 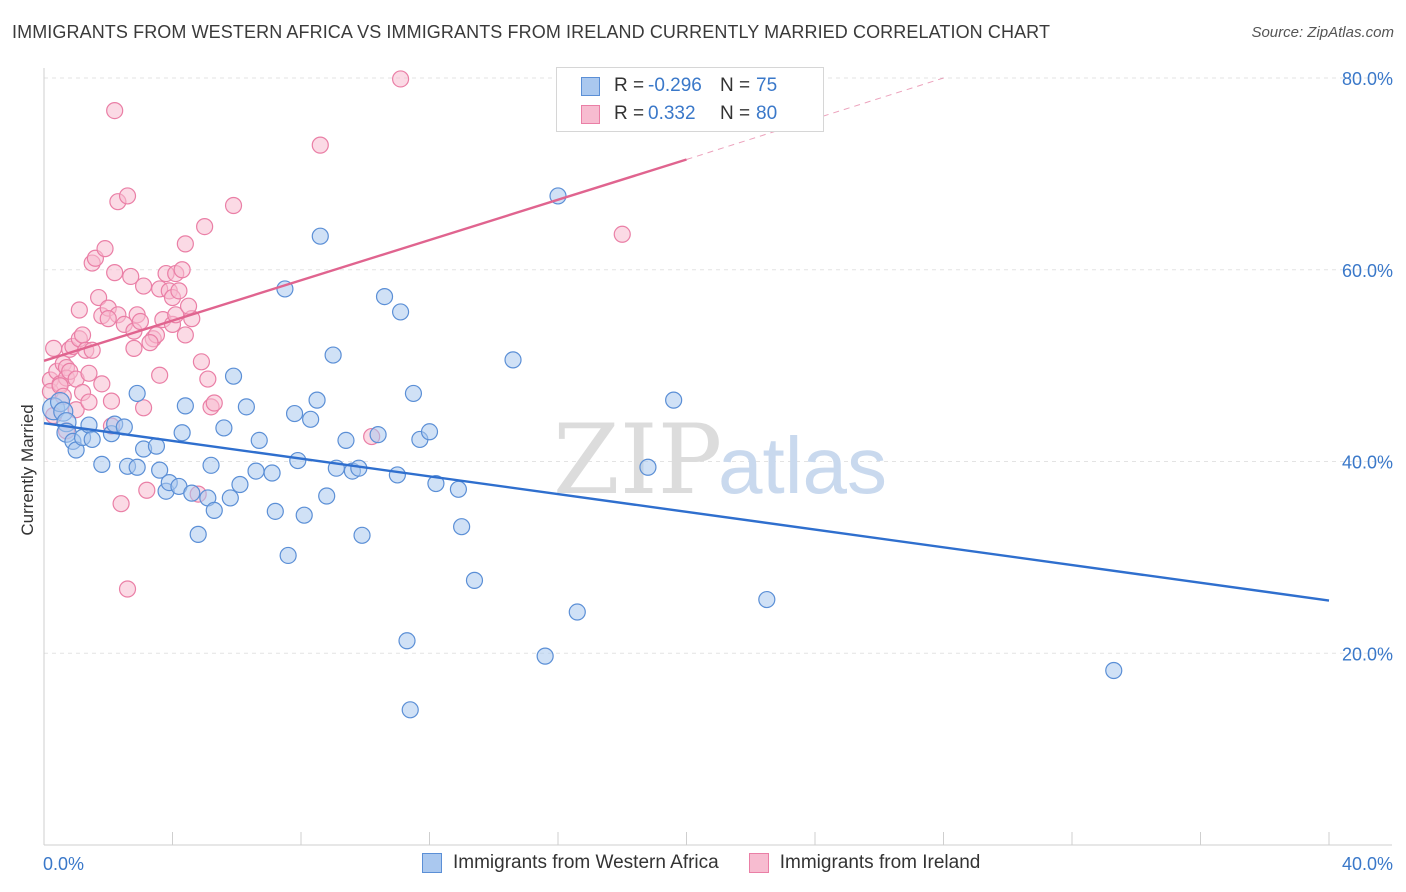 I want to click on r-value: 0.332, so click(x=672, y=113).